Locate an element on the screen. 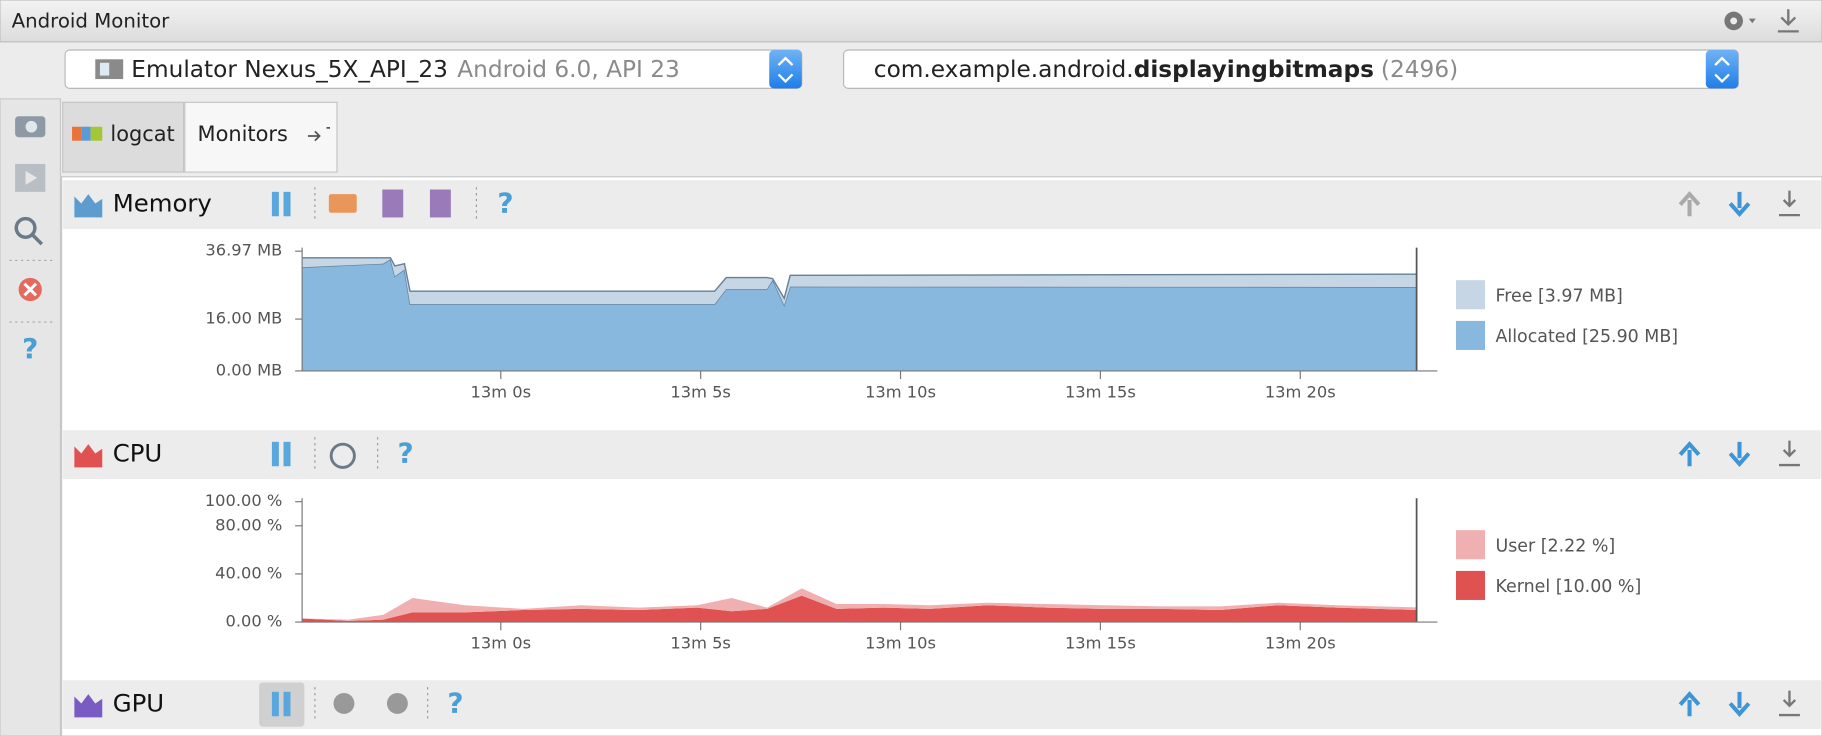  monitor-header: Memory? is located at coordinates (941, 205).